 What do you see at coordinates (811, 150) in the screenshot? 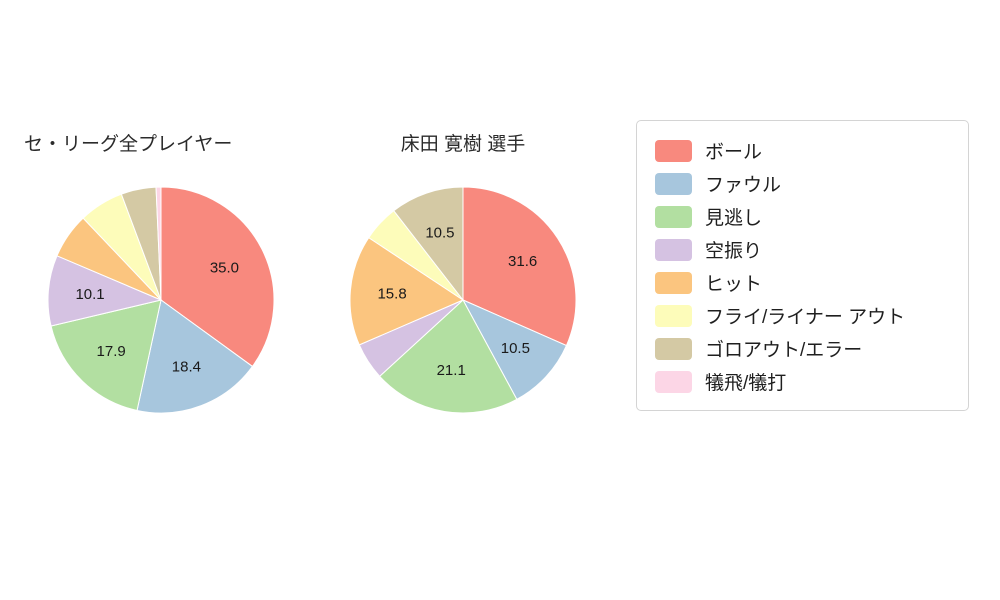
I see `legend-item: ボール` at bounding box center [811, 150].